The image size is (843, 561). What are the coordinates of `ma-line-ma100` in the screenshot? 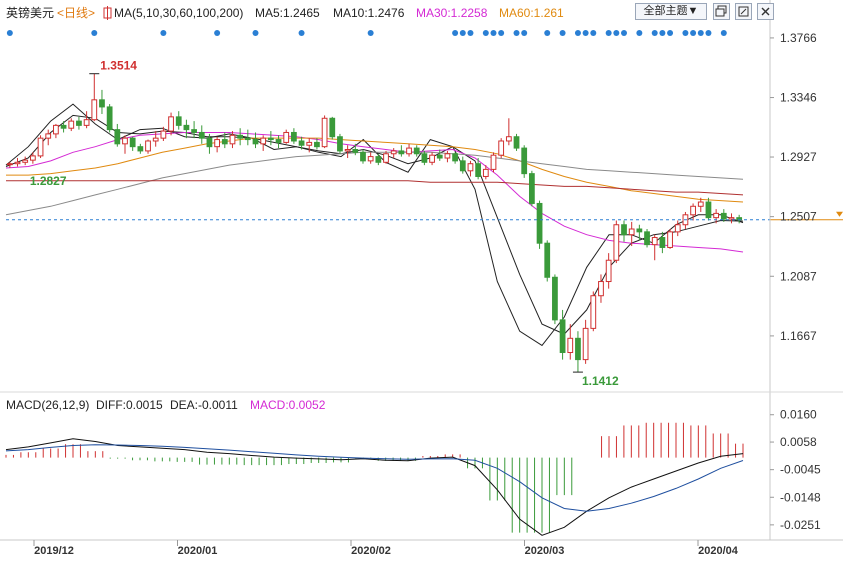 It's located at (374, 183).